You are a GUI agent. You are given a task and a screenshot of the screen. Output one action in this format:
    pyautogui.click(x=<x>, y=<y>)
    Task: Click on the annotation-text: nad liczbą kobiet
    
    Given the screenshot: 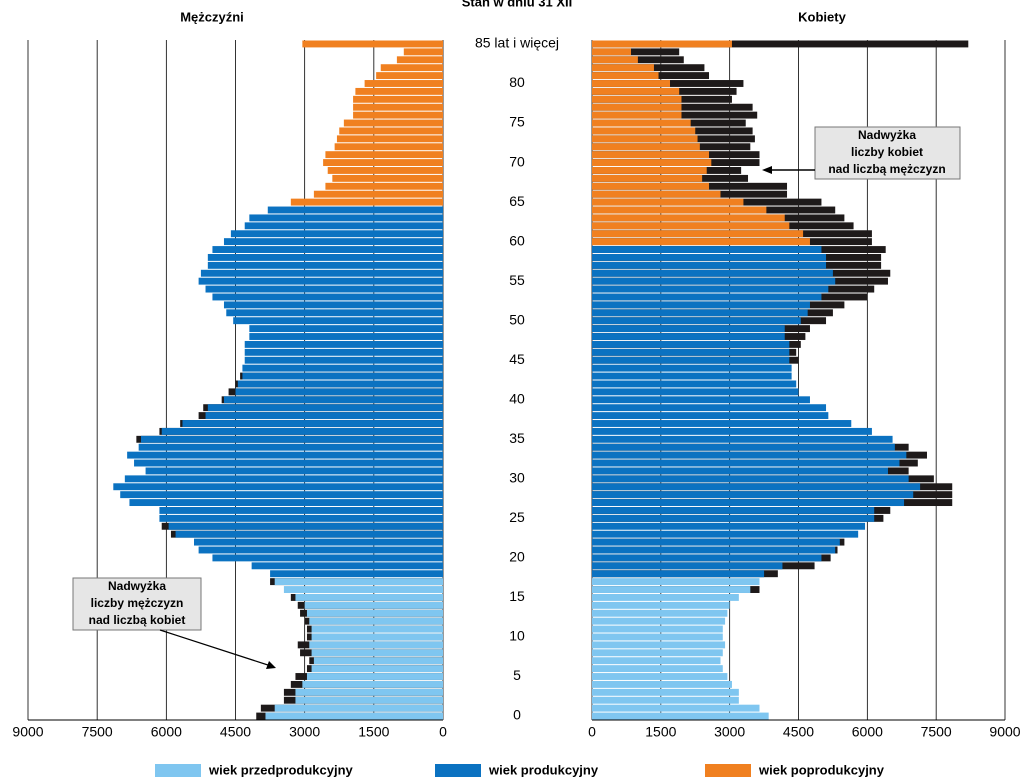 What is the action you would take?
    pyautogui.click(x=137, y=620)
    